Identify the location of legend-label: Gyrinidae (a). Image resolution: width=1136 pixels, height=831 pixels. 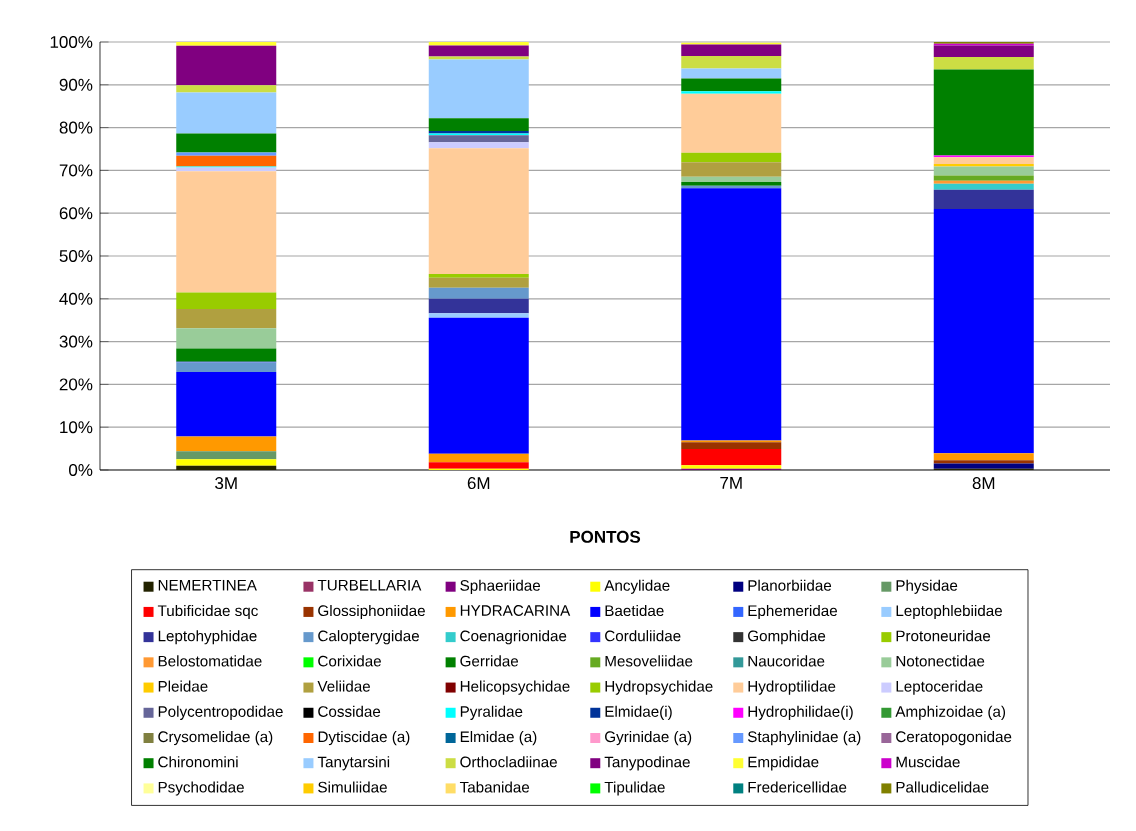
(648, 738).